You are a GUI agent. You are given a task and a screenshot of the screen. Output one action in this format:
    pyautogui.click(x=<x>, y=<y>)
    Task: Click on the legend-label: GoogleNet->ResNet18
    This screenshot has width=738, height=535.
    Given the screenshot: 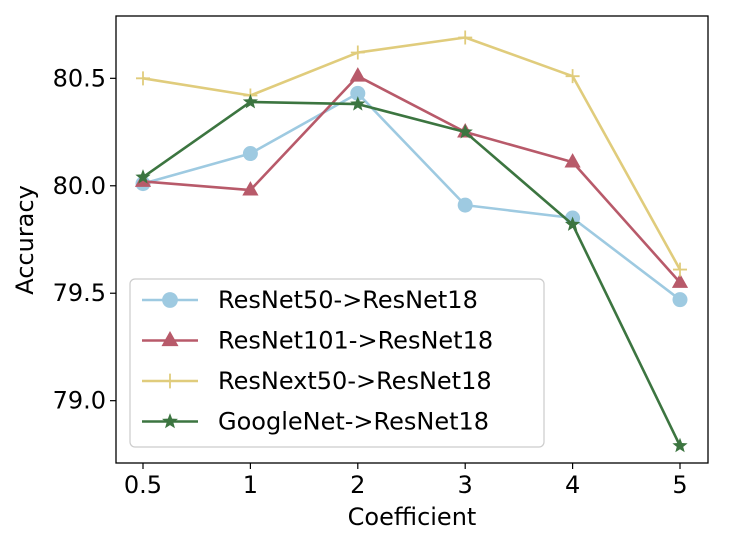 What is the action you would take?
    pyautogui.click(x=353, y=422)
    